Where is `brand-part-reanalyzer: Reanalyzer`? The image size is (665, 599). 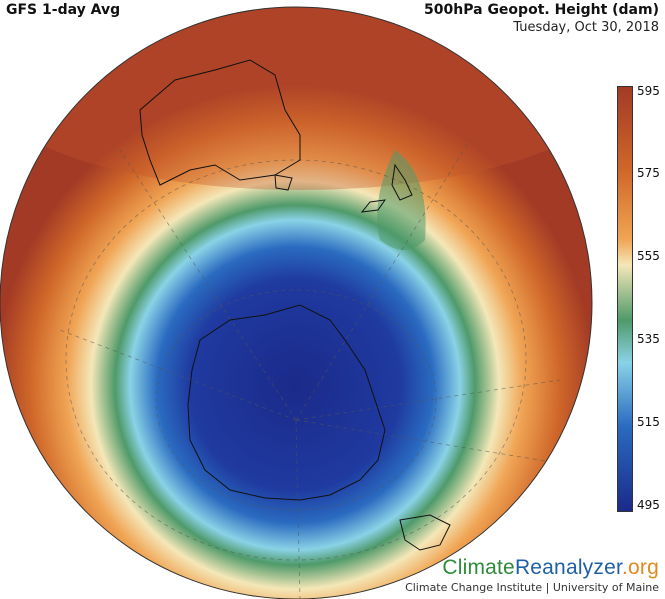
brand-part-reanalyzer: Reanalyzer is located at coordinates (568, 567).